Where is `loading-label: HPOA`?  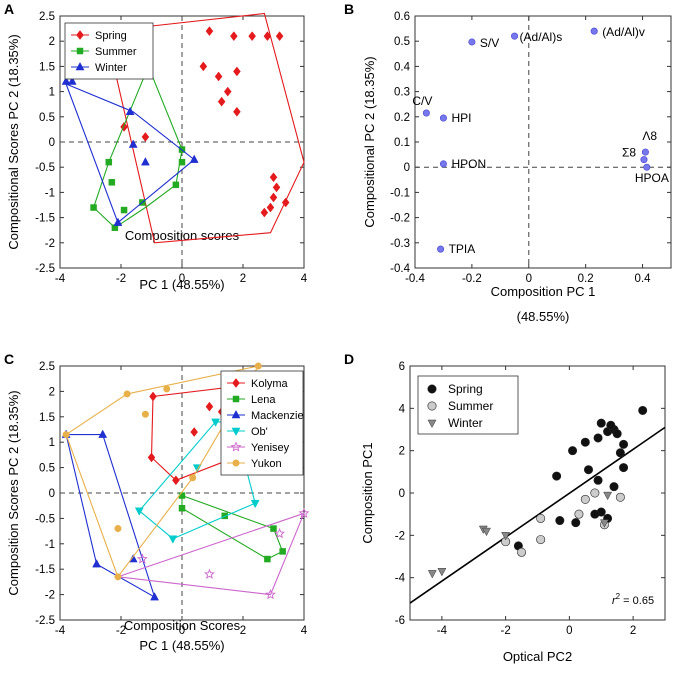 loading-label: HPOA is located at coordinates (652, 178).